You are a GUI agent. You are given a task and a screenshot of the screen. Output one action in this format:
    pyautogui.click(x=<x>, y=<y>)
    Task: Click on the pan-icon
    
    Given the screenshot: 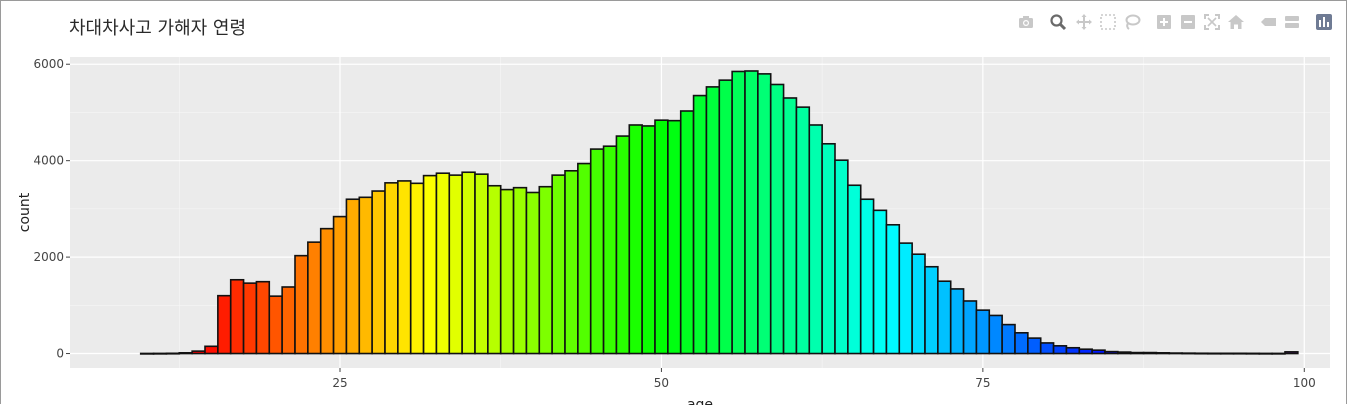 What is the action you would take?
    pyautogui.click(x=1084, y=22)
    